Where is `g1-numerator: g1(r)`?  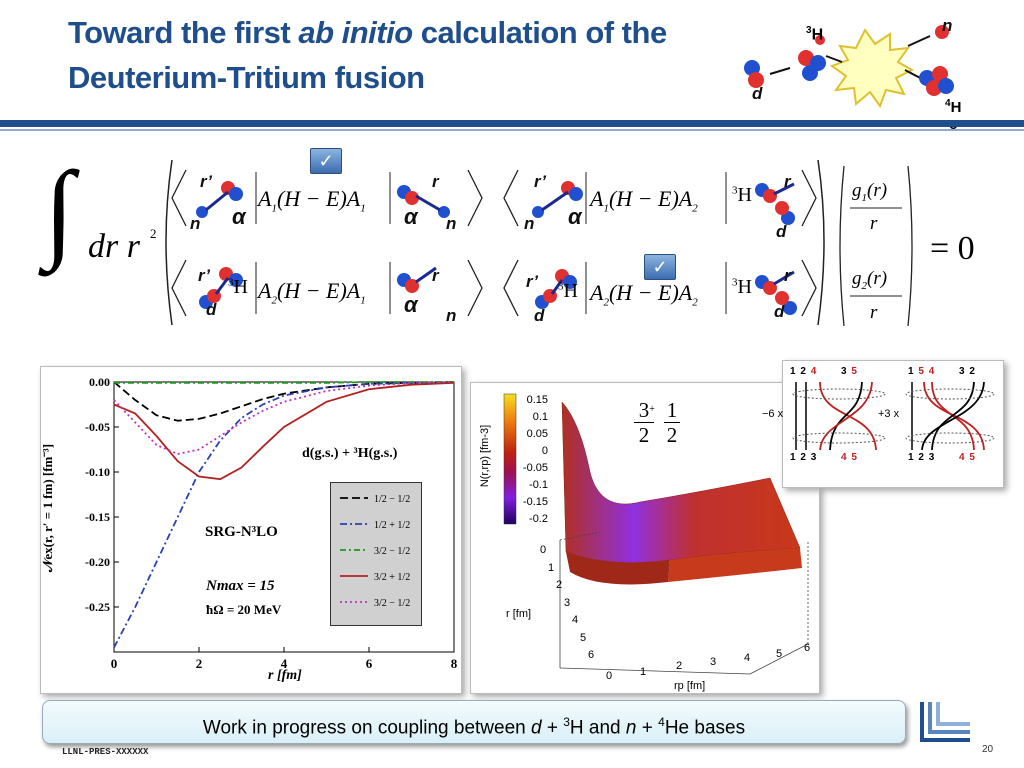 g1-numerator: g1(r) is located at coordinates (870, 192).